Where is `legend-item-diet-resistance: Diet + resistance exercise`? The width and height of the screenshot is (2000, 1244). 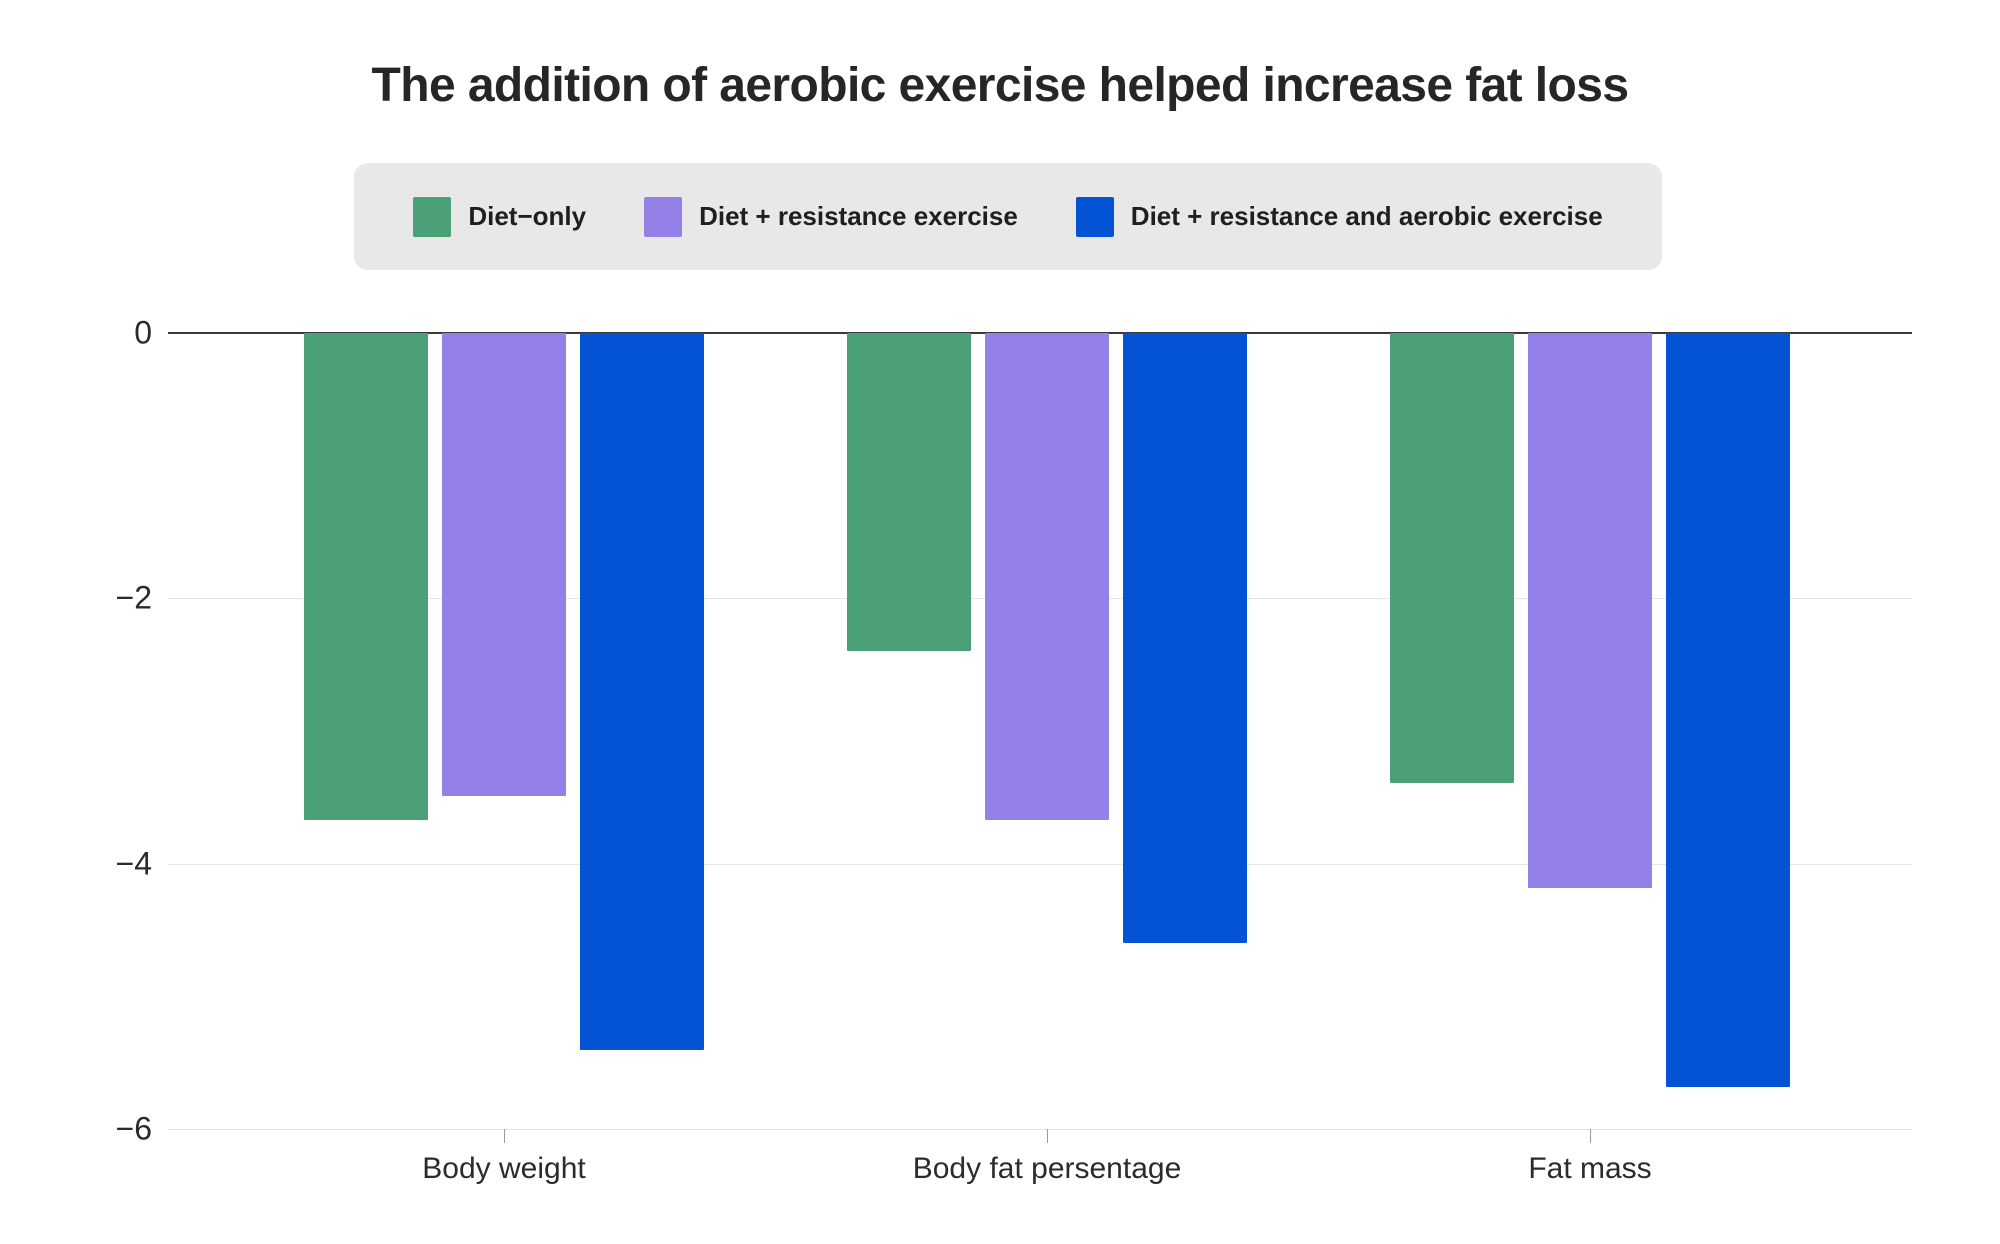 legend-item-diet-resistance: Diet + resistance exercise is located at coordinates (831, 216).